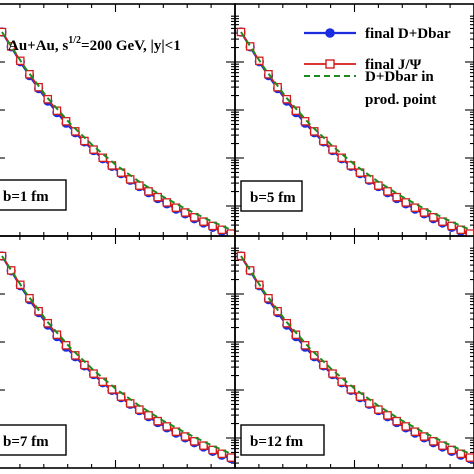 This screenshot has height=474, width=474. What do you see at coordinates (330, 64) in the screenshot?
I see `legend-marker-jpsi` at bounding box center [330, 64].